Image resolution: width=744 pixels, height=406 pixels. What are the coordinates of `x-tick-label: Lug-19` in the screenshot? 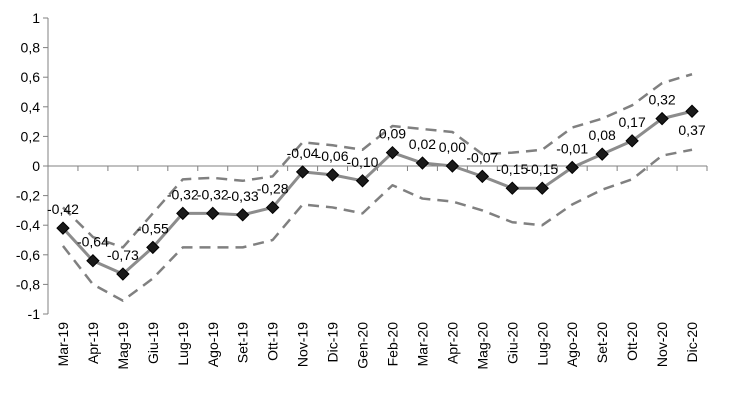 It's located at (183, 344).